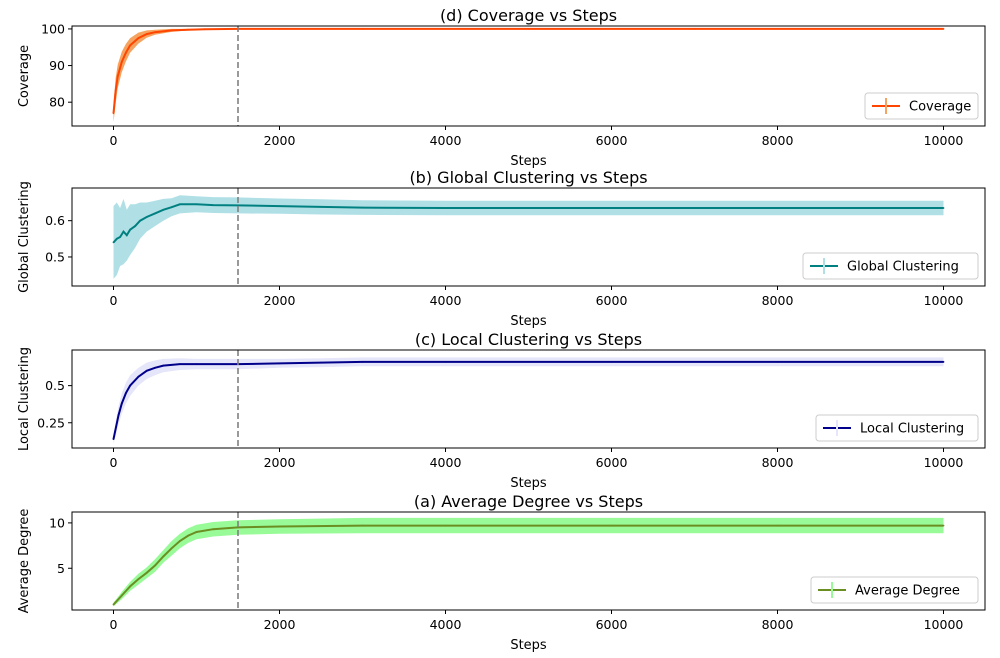  What do you see at coordinates (51, 422) in the screenshot?
I see `y-tick-label: 0.25` at bounding box center [51, 422].